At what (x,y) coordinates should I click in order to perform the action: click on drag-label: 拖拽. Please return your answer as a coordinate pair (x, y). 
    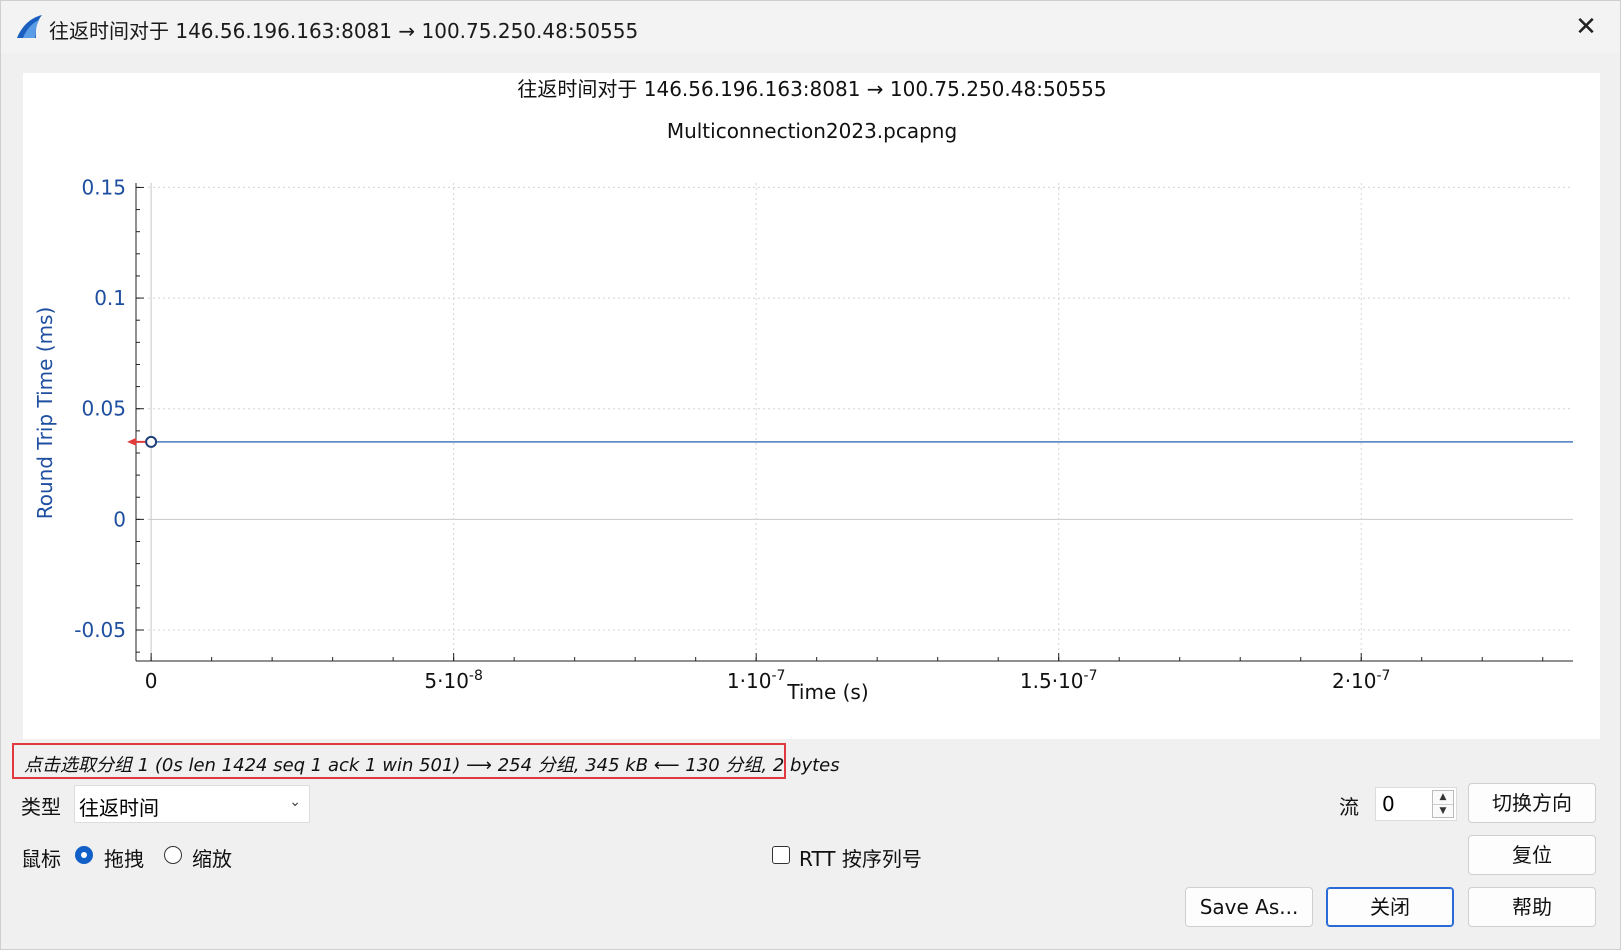
    Looking at the image, I should click on (124, 859).